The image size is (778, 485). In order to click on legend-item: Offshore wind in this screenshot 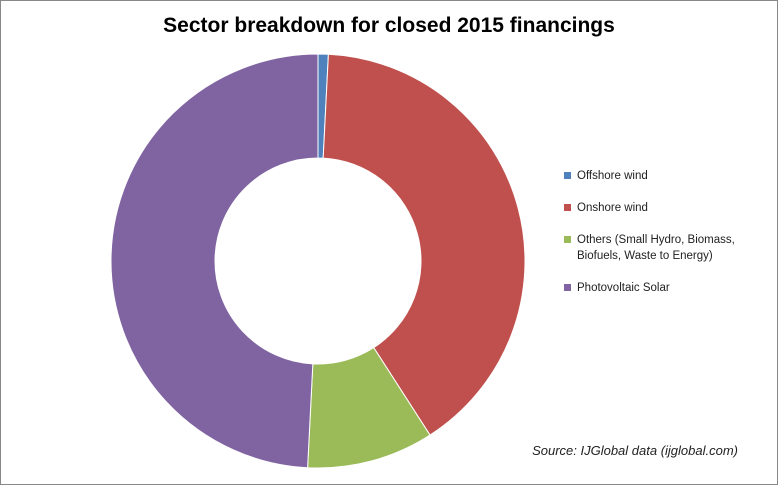, I will do `click(664, 176)`.